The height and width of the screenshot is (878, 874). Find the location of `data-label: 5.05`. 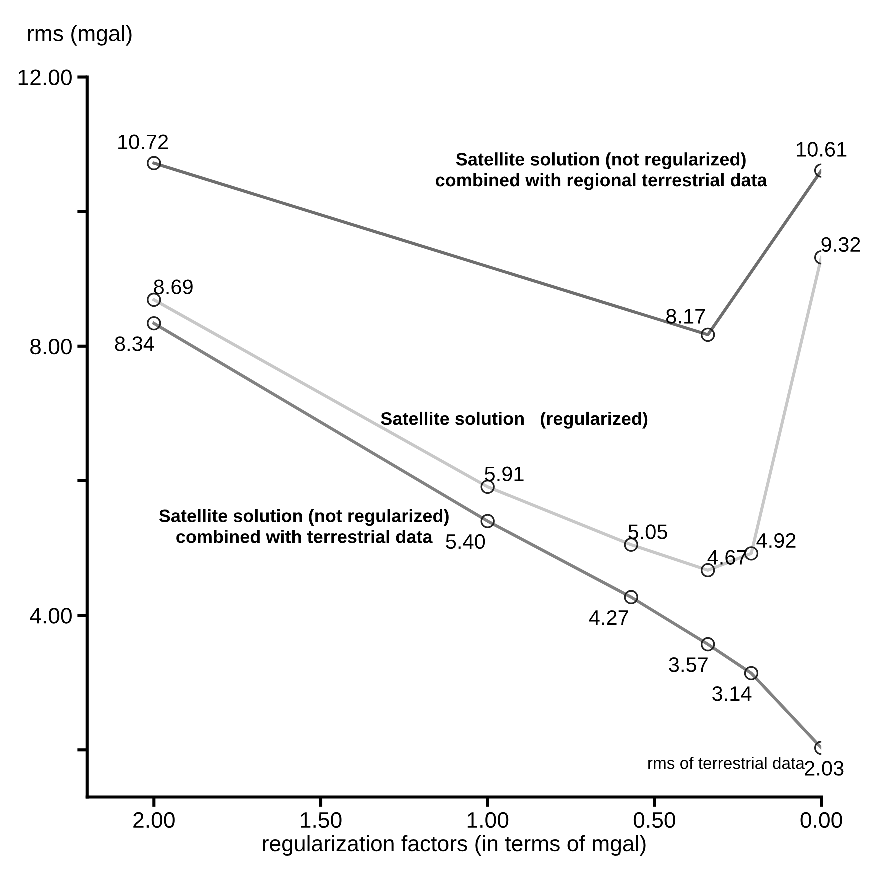

data-label: 5.05 is located at coordinates (648, 532).